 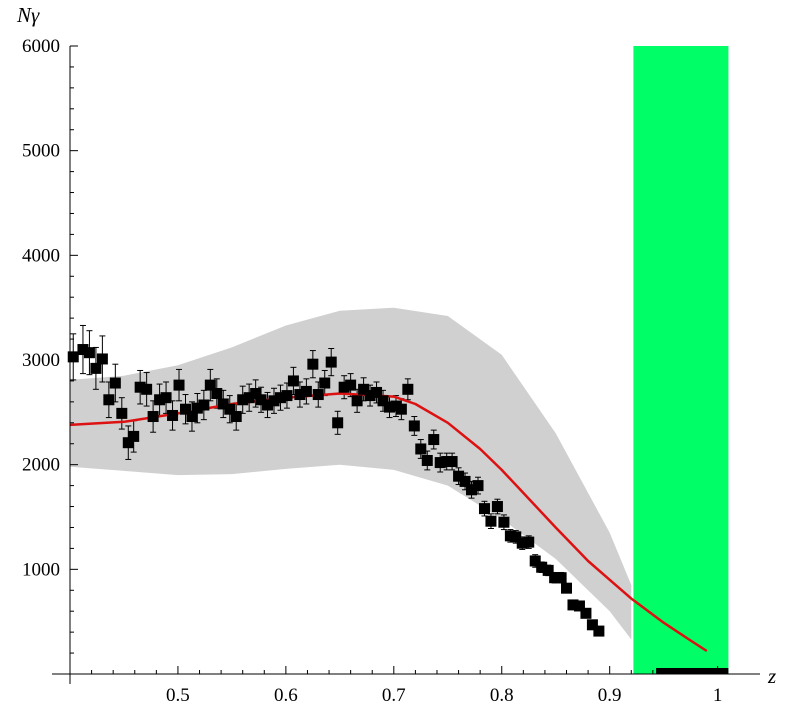 What do you see at coordinates (41, 255) in the screenshot?
I see `y-tick-label: 4000` at bounding box center [41, 255].